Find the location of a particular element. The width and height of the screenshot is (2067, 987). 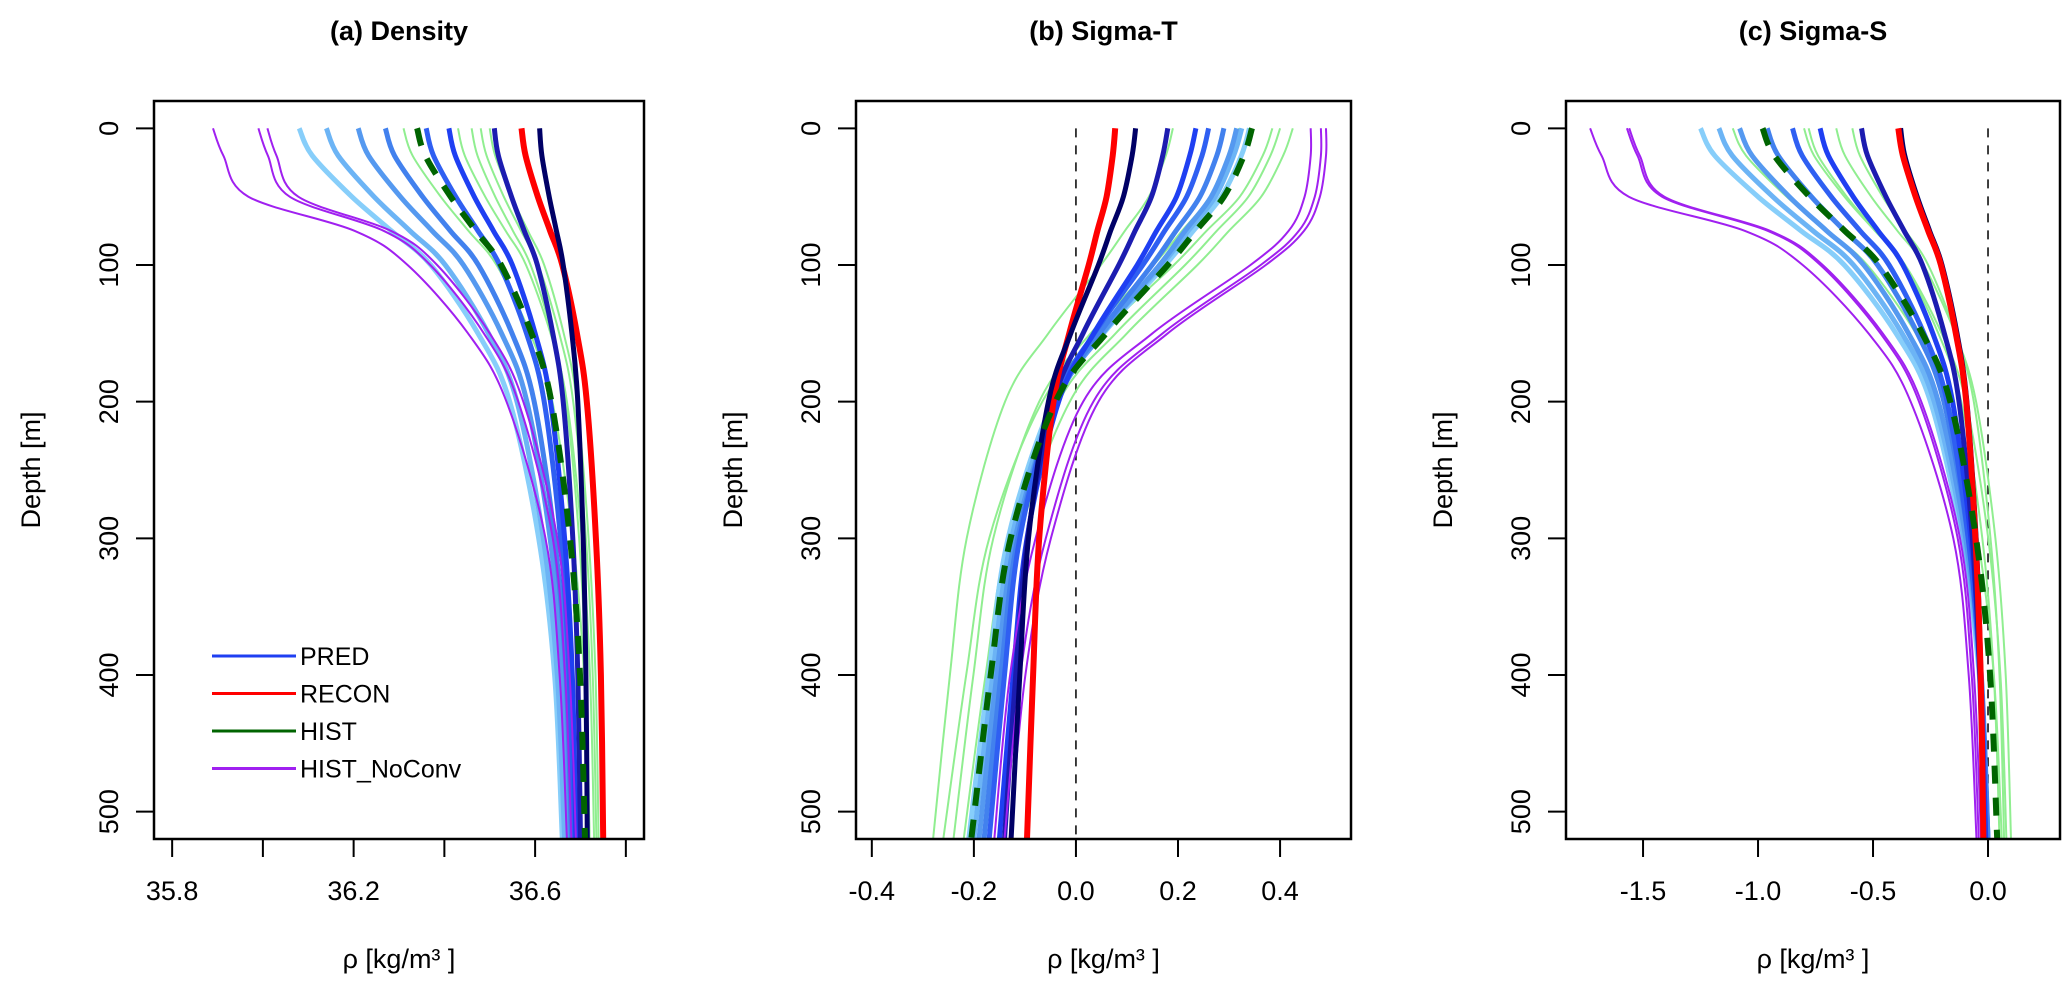

legend-label: HIST is located at coordinates (328, 732).